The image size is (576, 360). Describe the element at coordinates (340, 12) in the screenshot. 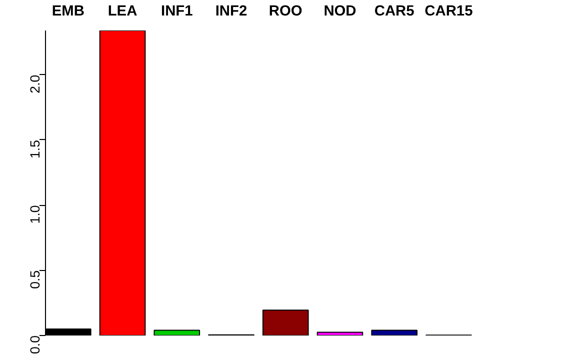

I see `x-tick-label: NOD` at that location.